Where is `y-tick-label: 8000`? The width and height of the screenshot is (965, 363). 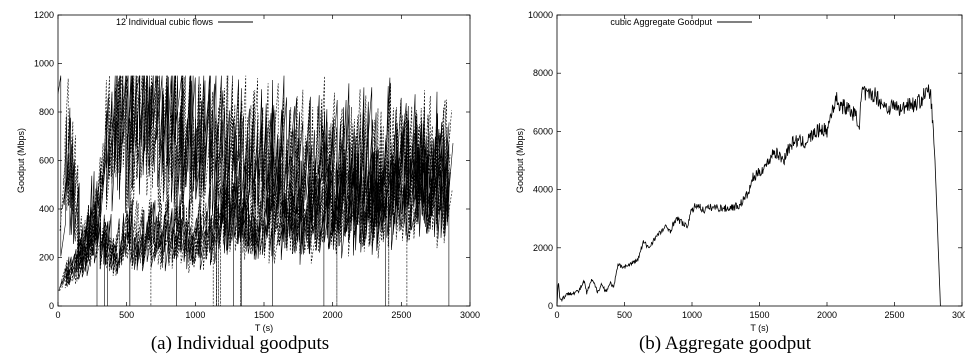
y-tick-label: 8000 is located at coordinates (543, 73).